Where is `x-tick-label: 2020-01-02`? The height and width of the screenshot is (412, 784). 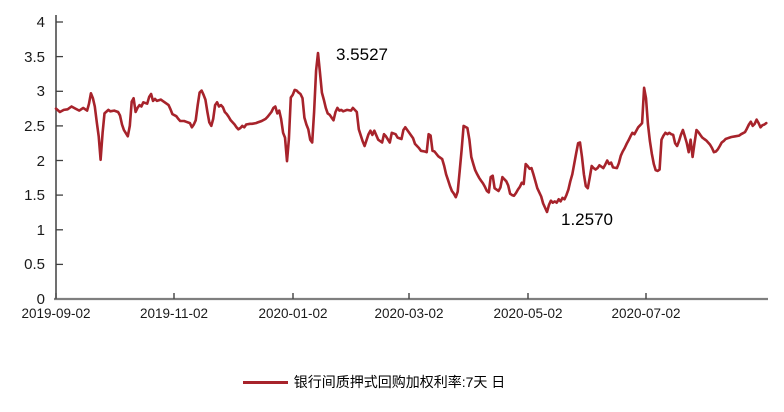
x-tick-label: 2020-01-02 is located at coordinates (292, 313).